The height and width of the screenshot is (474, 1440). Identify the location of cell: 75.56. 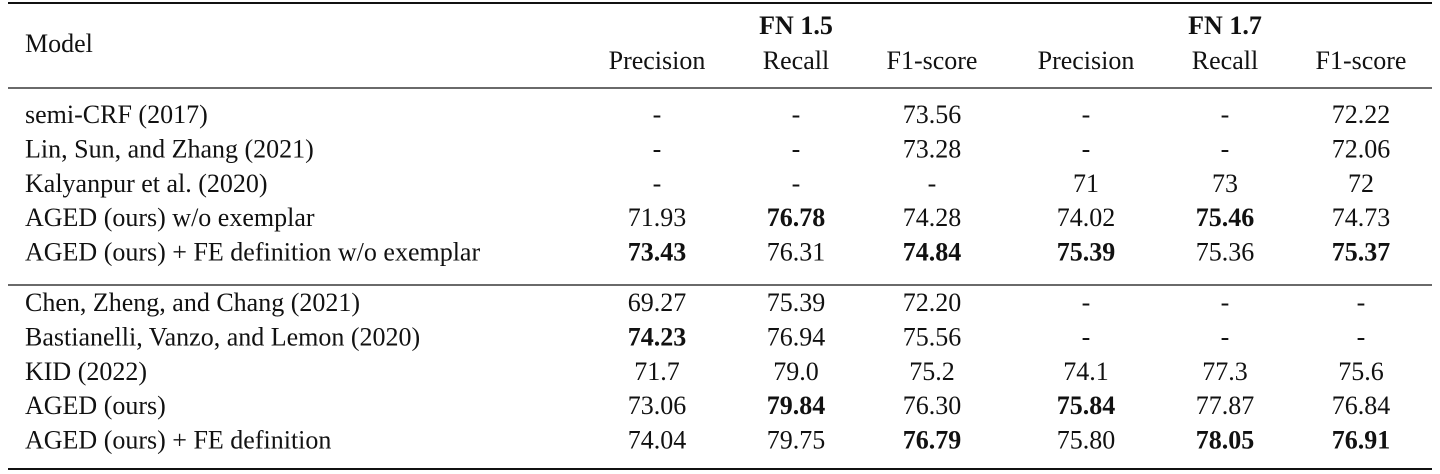
(932, 336).